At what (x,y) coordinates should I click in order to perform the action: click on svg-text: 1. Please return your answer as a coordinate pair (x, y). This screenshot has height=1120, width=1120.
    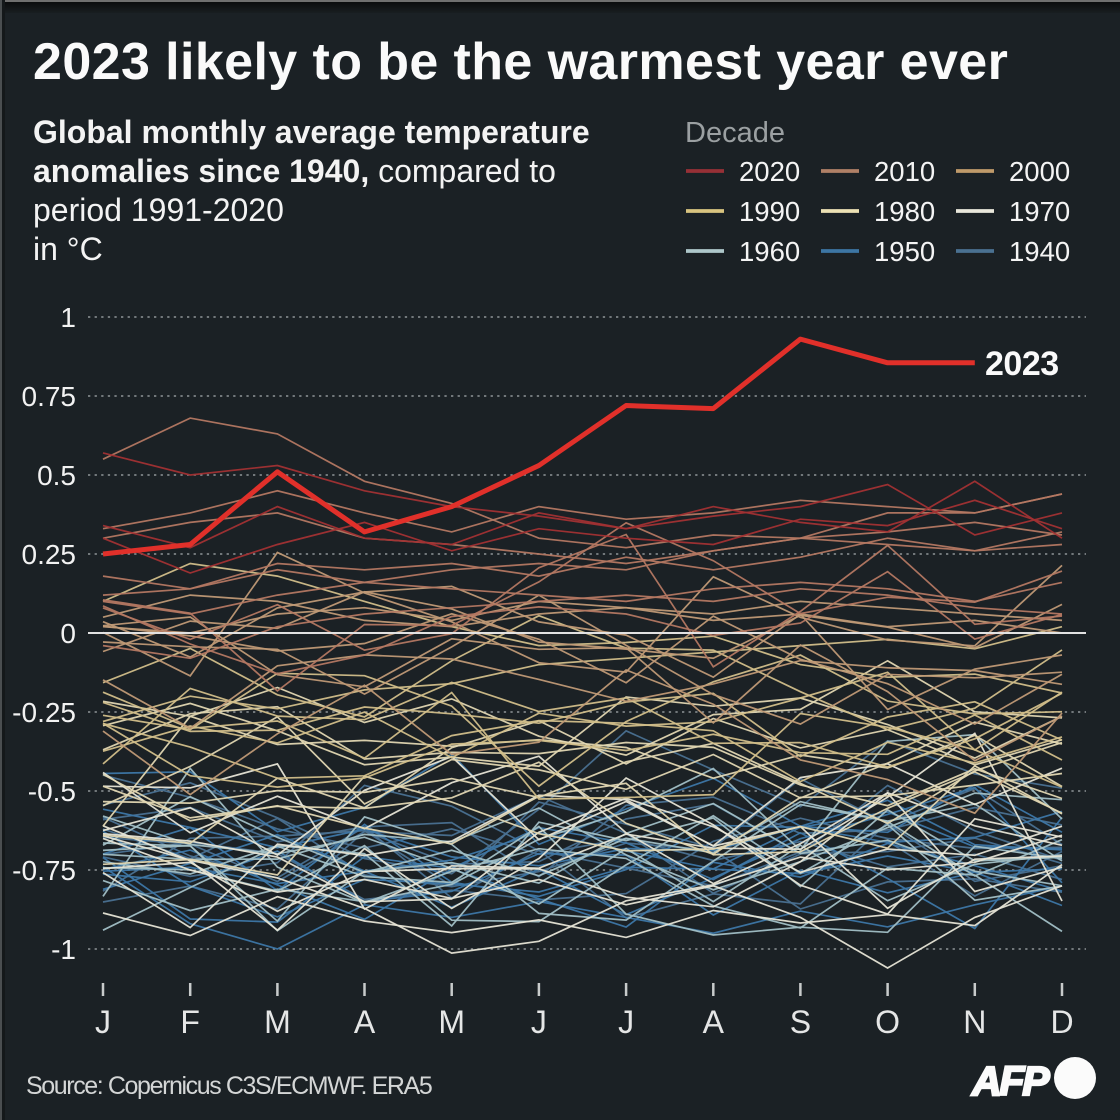
    Looking at the image, I should click on (68, 317).